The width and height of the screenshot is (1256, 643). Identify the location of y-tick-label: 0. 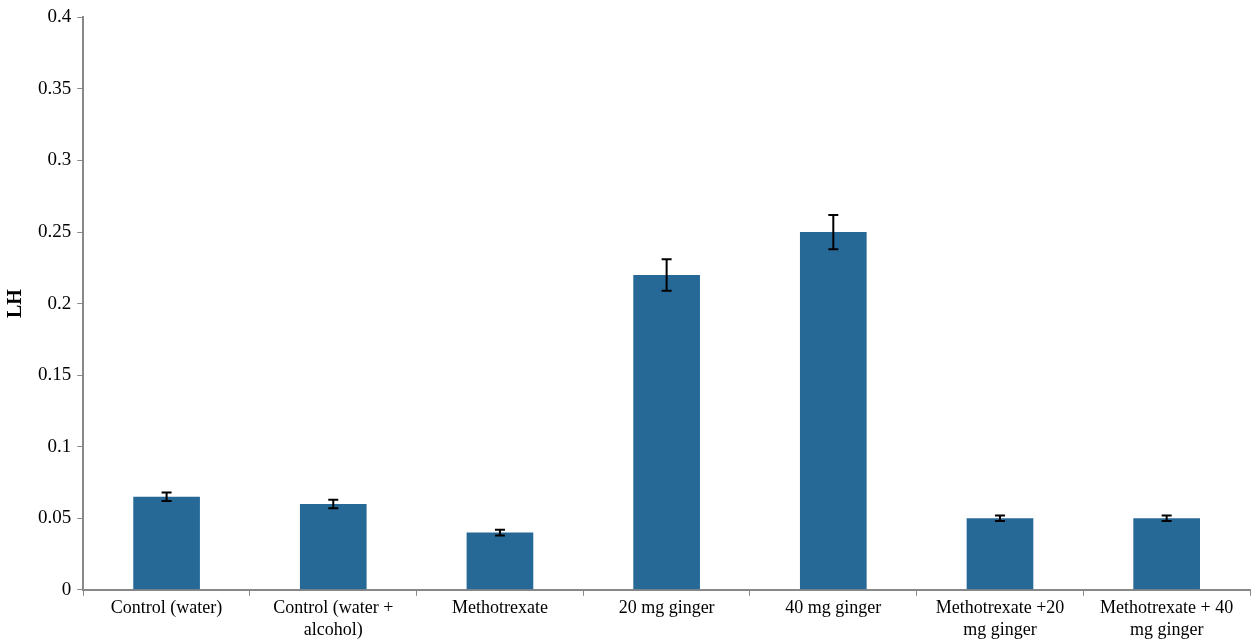
(66, 588).